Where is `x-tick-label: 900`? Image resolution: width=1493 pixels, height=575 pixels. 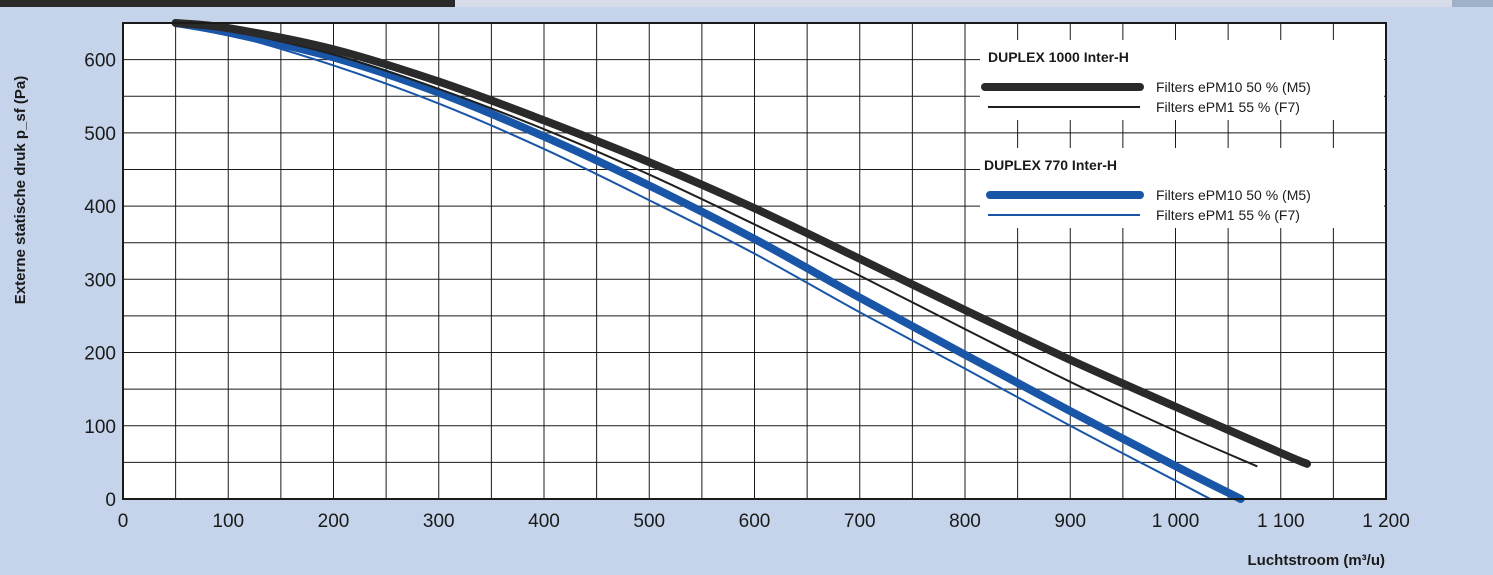
x-tick-label: 900 is located at coordinates (1070, 521).